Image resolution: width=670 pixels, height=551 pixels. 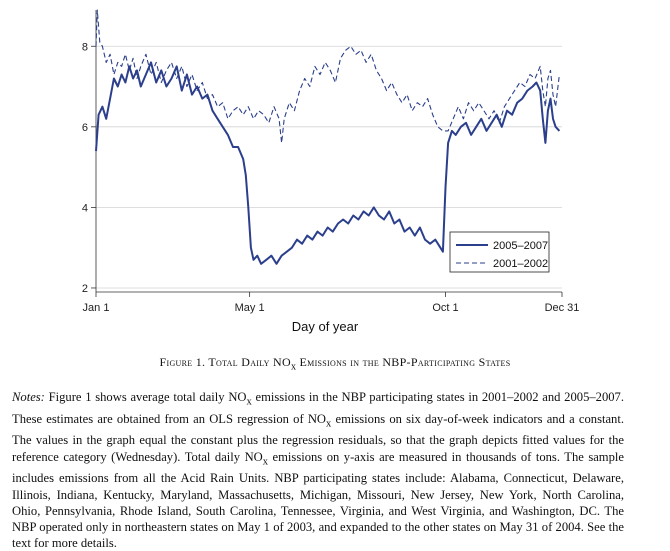 I want to click on caption-prefix: Figure 1. Total Daily NO, so click(x=225, y=362).